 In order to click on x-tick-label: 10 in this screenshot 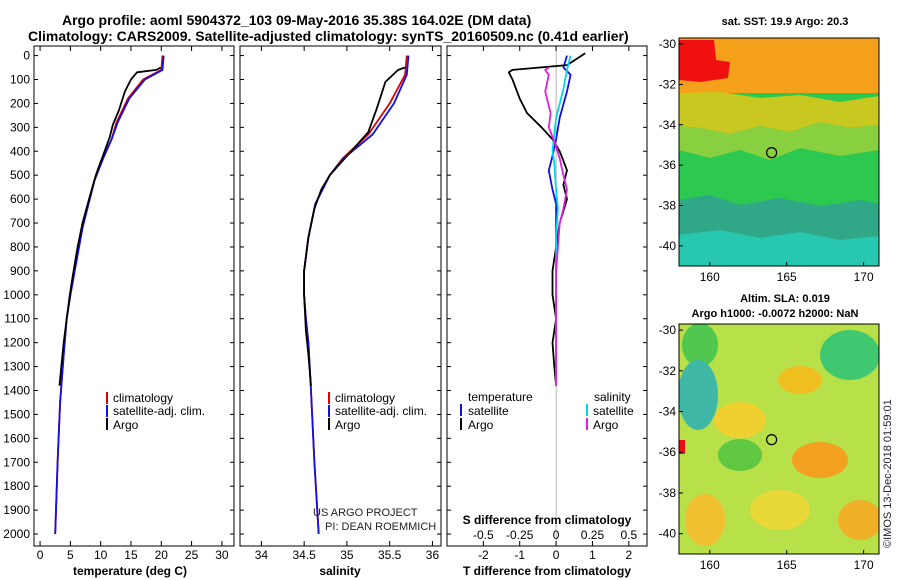, I will do `click(101, 555)`.